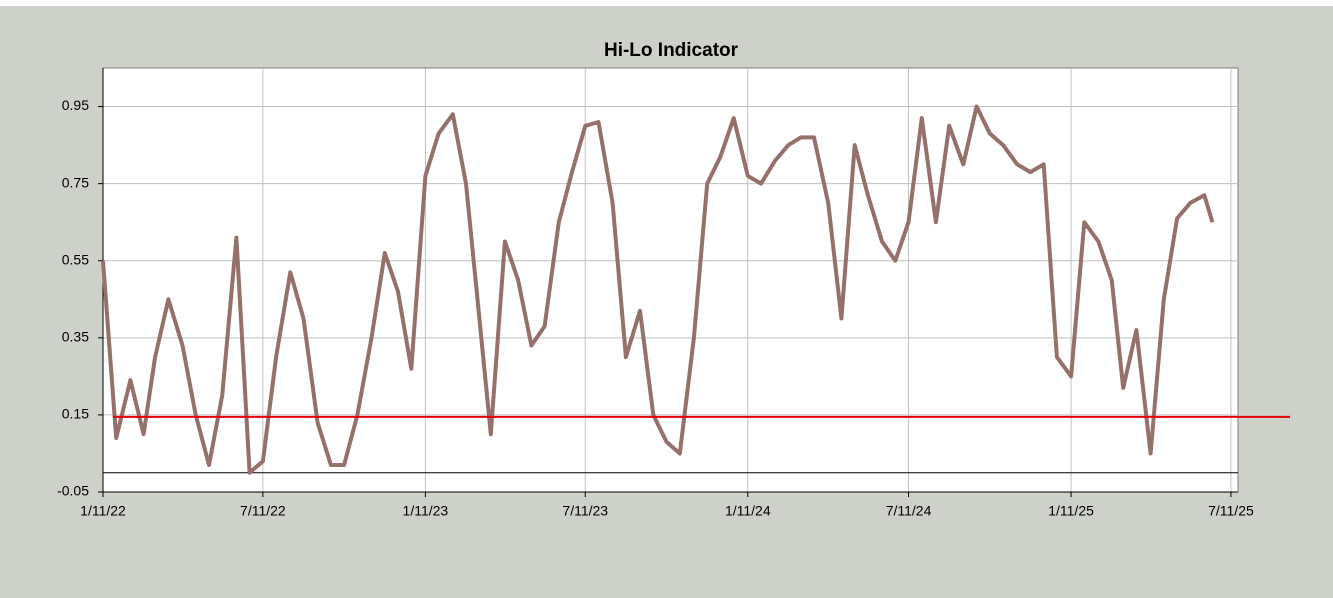 This screenshot has height=598, width=1333. What do you see at coordinates (103, 511) in the screenshot?
I see `x-tick-label: 1/11/22` at bounding box center [103, 511].